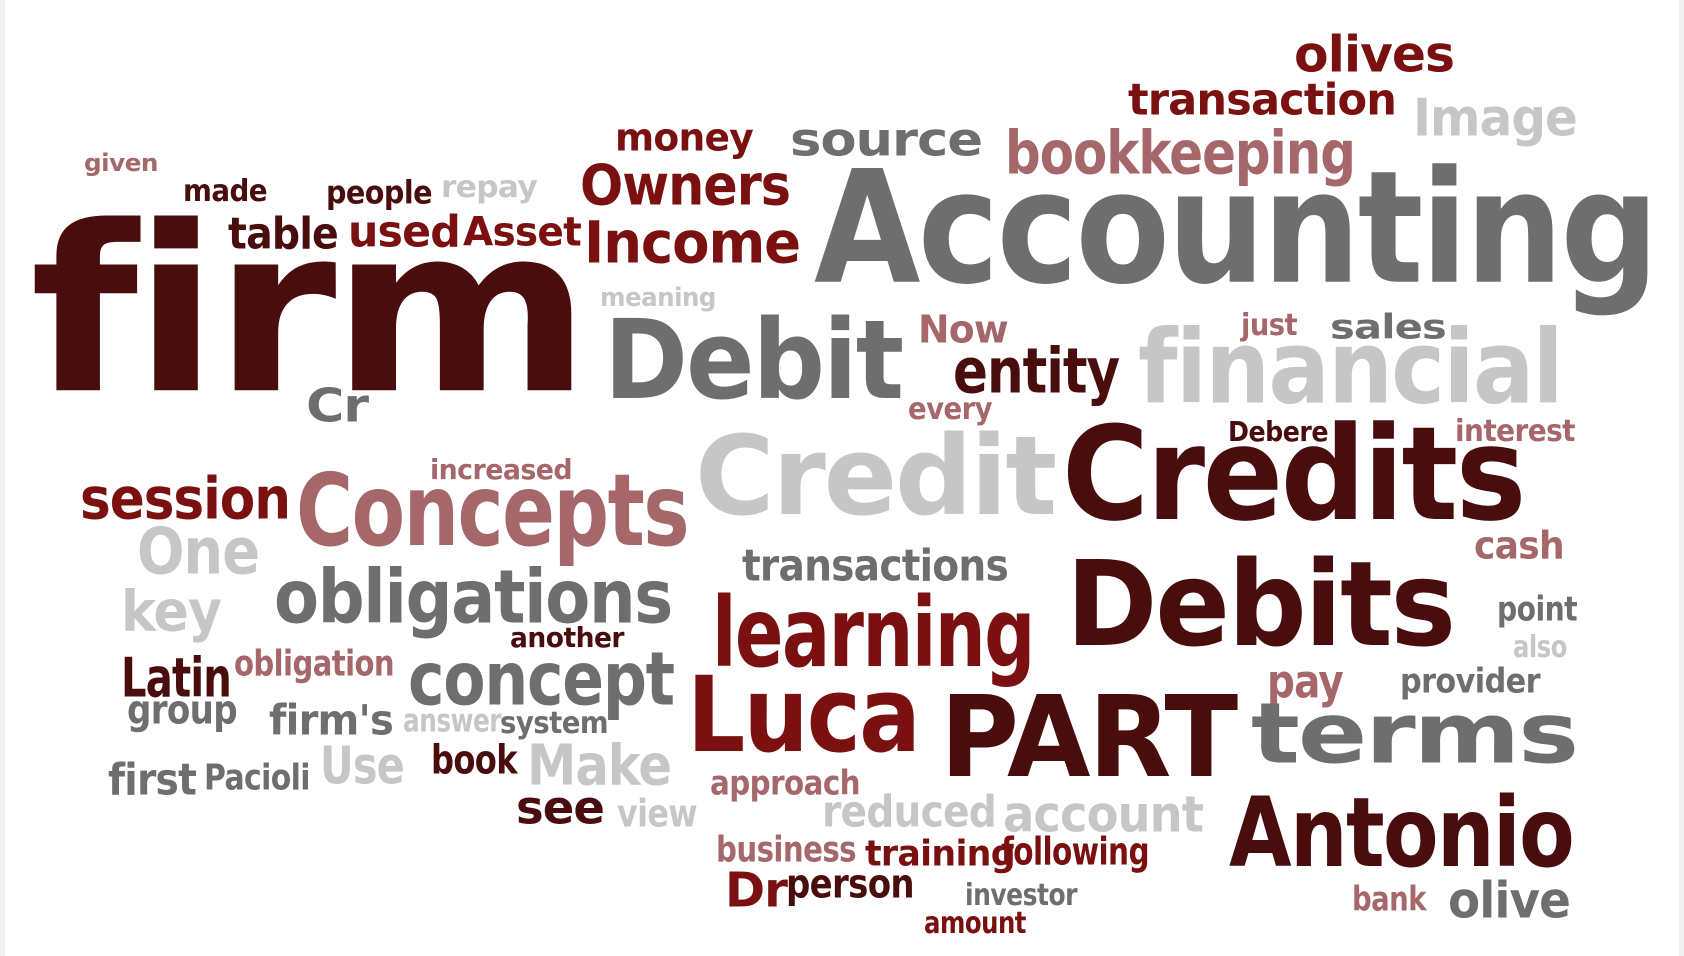  What do you see at coordinates (756, 890) in the screenshot?
I see `word-dr: Dr` at bounding box center [756, 890].